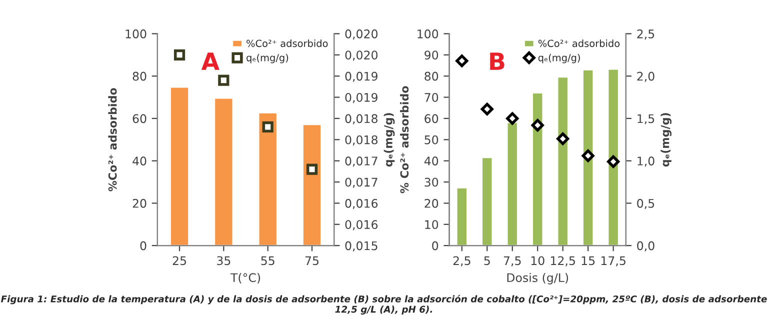  What do you see at coordinates (645, 34) in the screenshot?
I see `y2-tick-label: 2,5` at bounding box center [645, 34].